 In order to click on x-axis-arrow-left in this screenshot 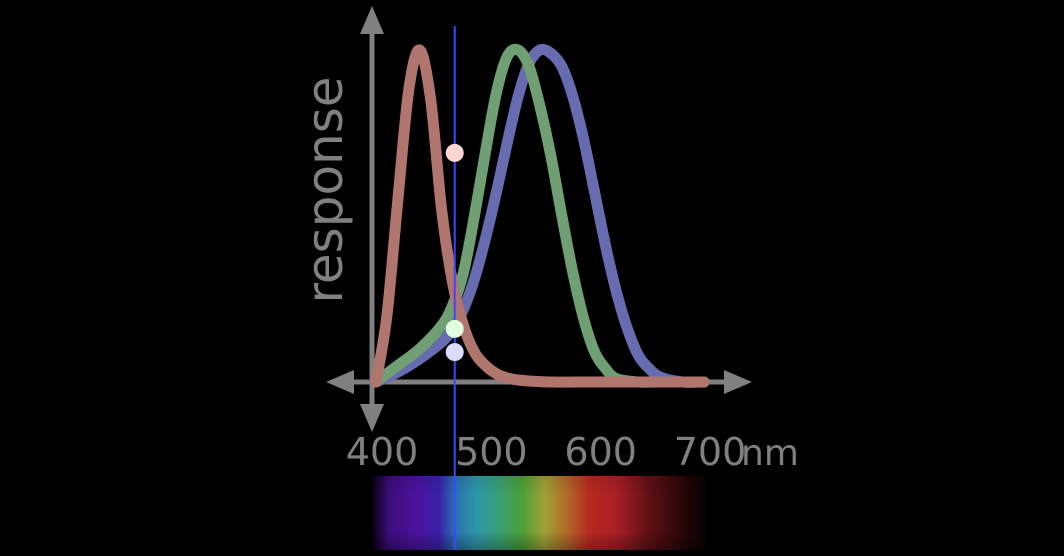, I will do `click(340, 382)`.